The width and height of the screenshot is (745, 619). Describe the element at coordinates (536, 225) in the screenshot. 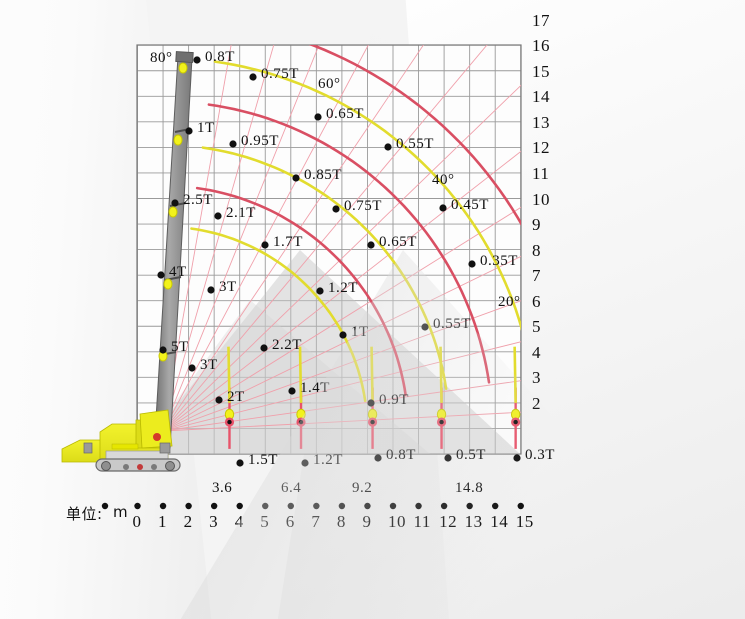

I see `y-tick-label: 9` at that location.